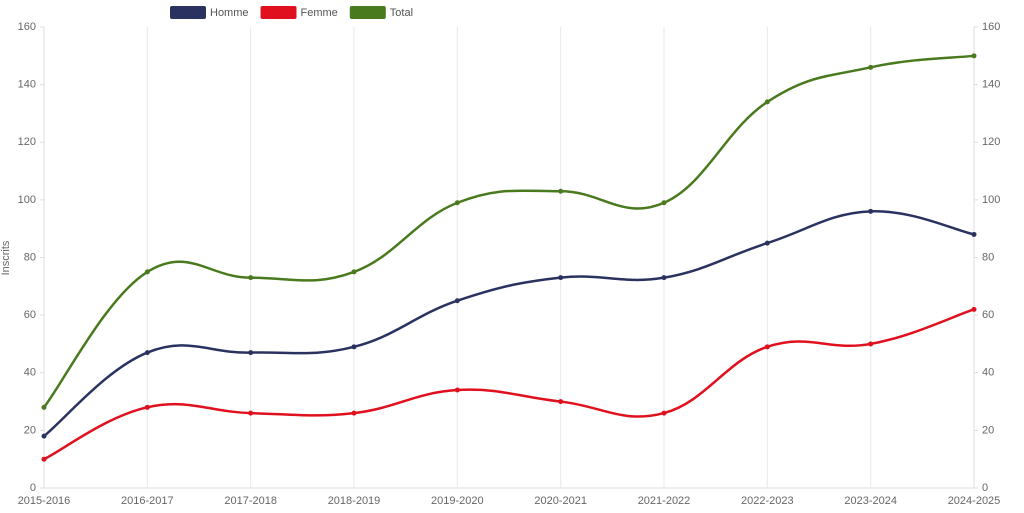  I want to click on y-tick-label: 120, so click(27, 142).